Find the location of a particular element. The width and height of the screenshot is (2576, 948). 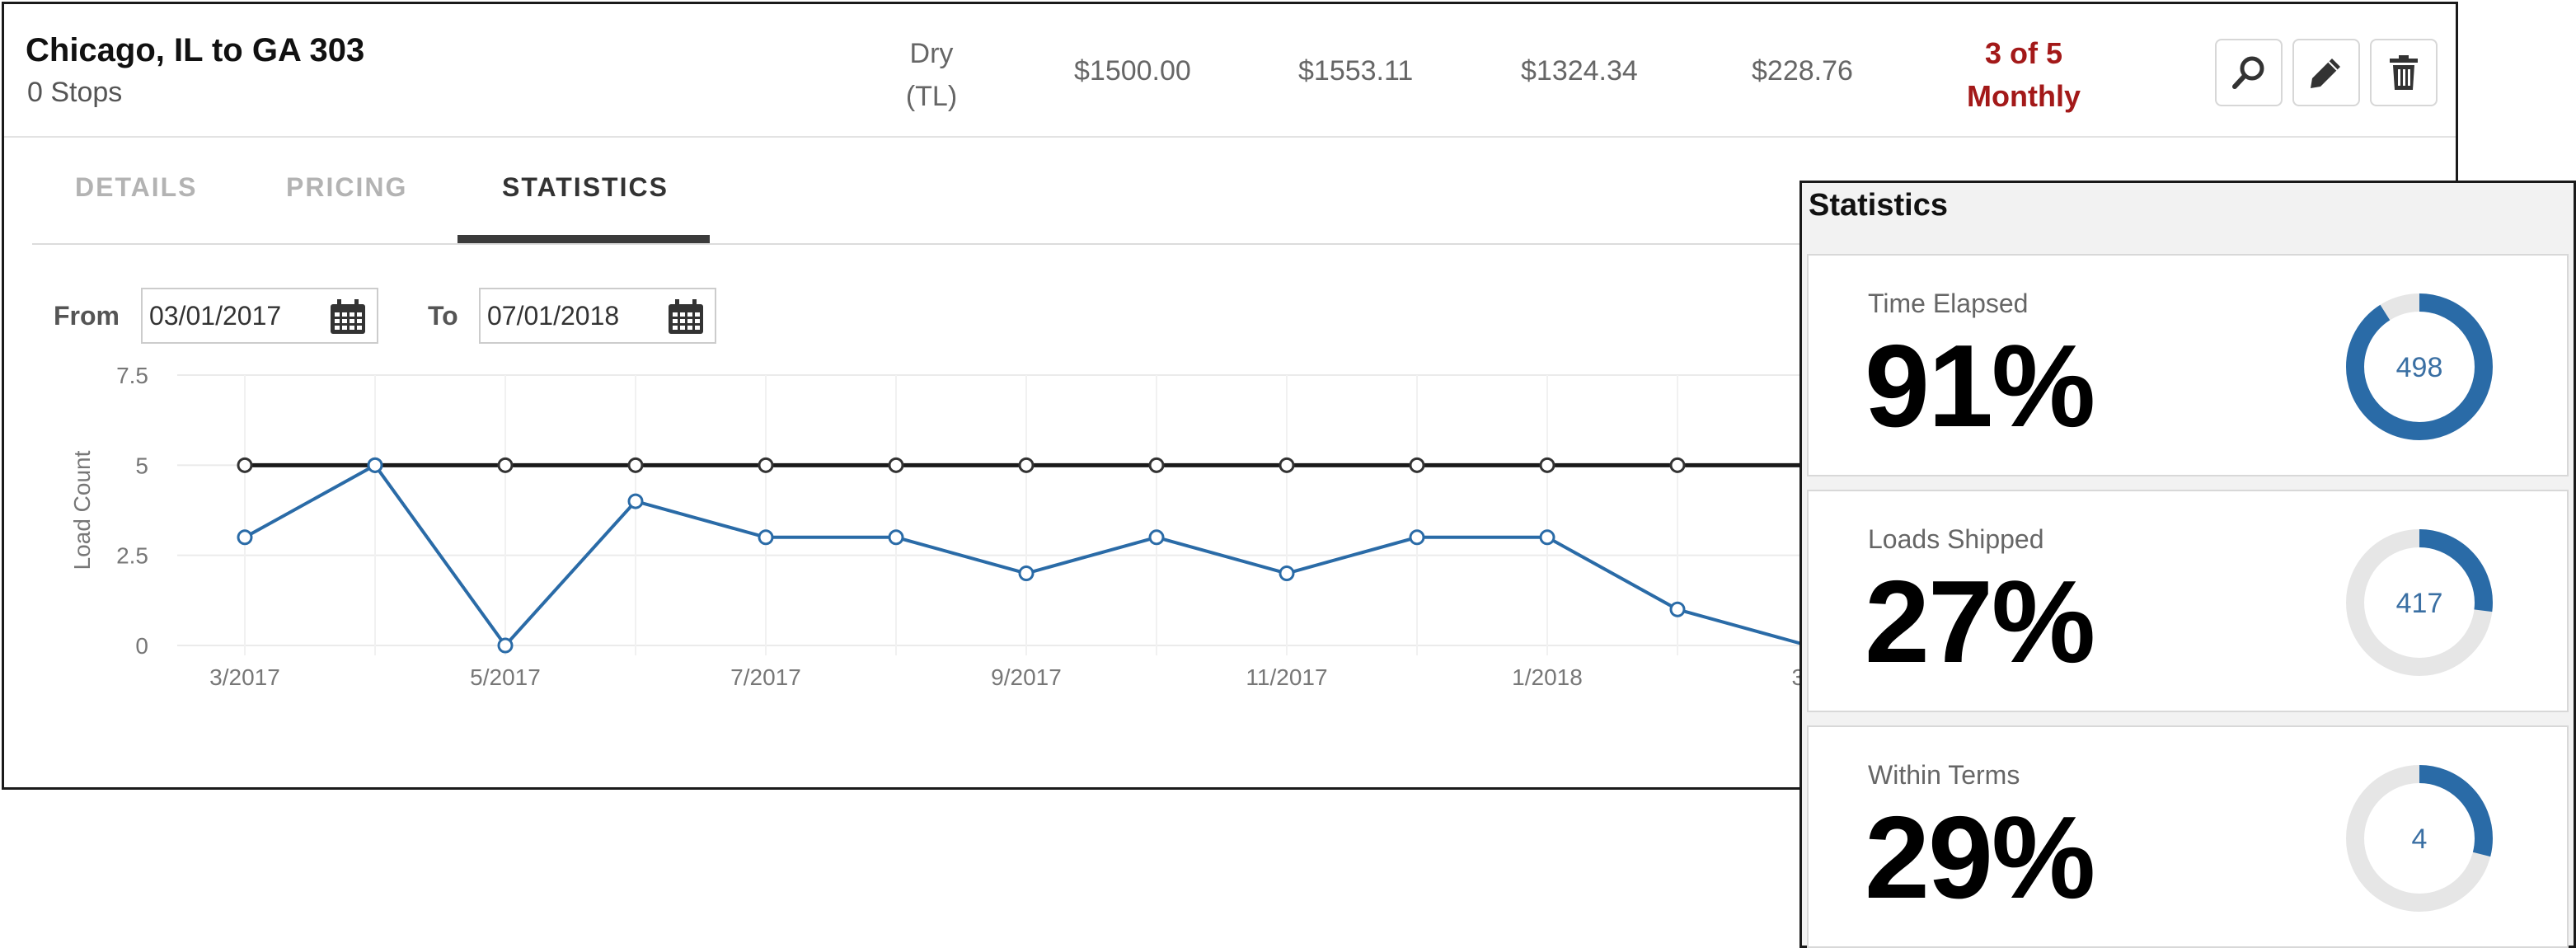

price-2: $1553.11 is located at coordinates (1356, 71).